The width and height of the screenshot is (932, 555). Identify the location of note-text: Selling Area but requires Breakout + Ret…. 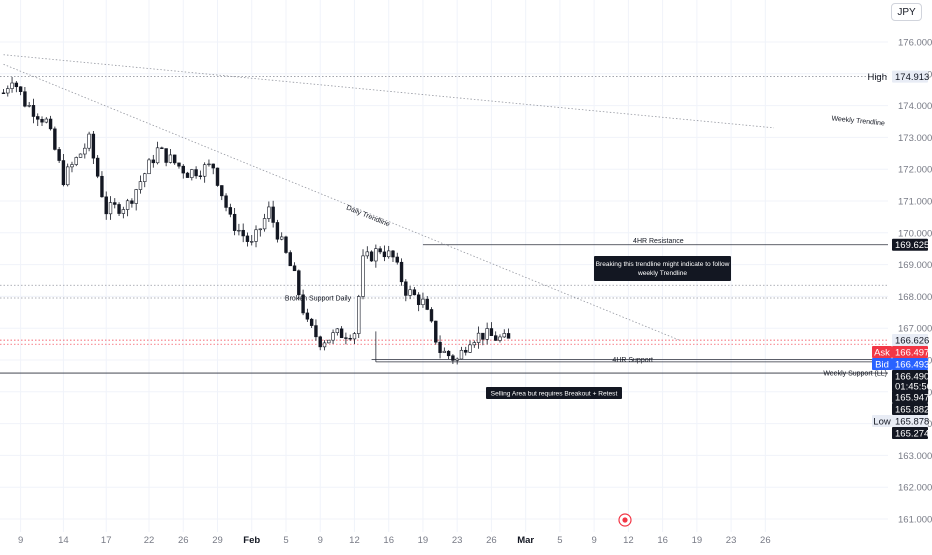
(554, 393).